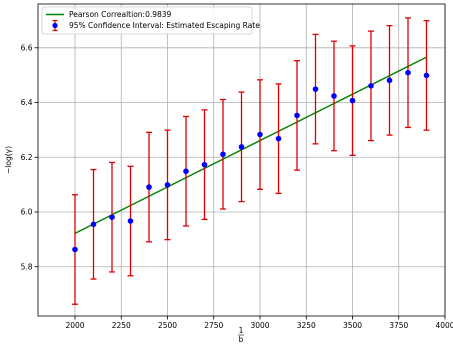 Image resolution: width=453 pixels, height=345 pixels. I want to click on x-axis-label-denominator: b, so click(241, 339).